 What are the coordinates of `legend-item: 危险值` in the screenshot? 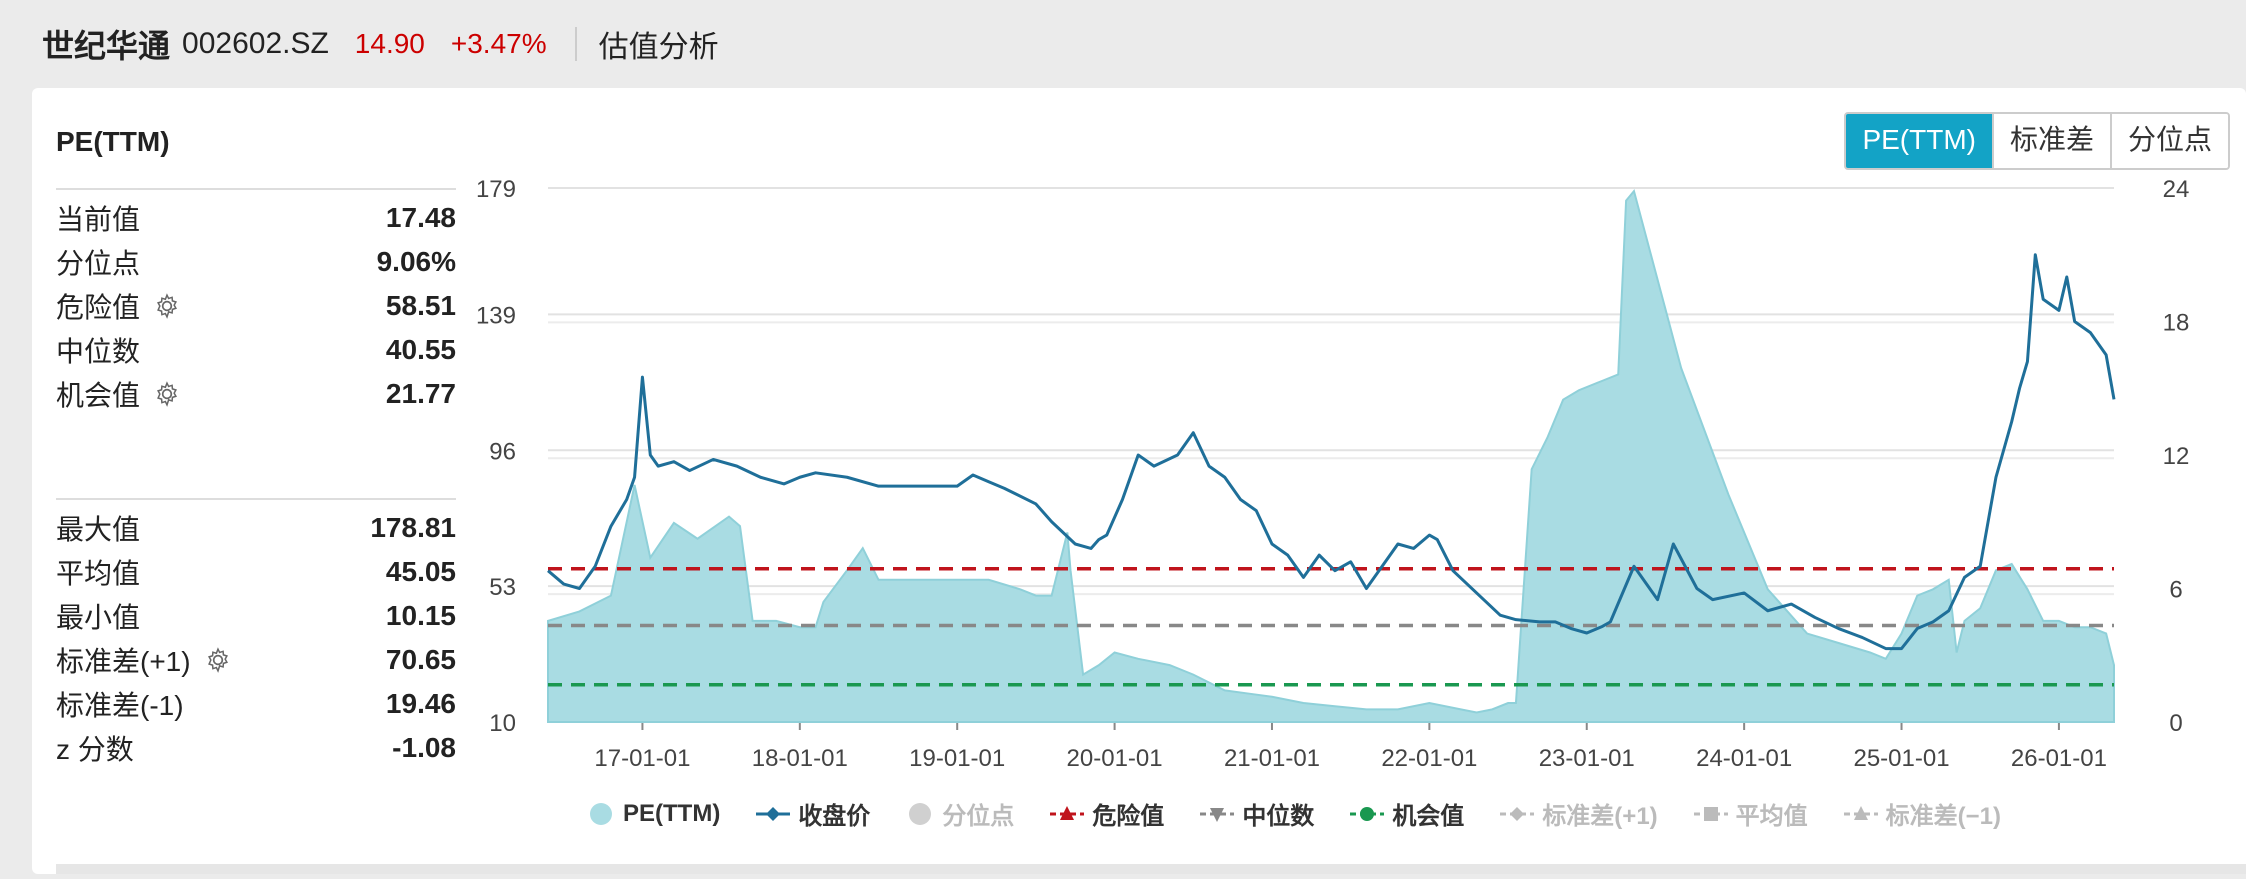 It's located at (1107, 813).